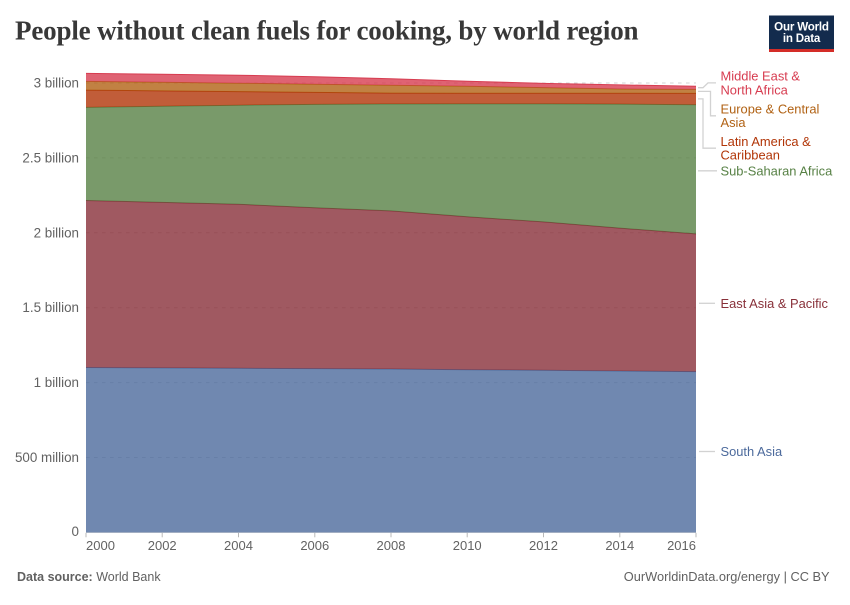 Image resolution: width=850 pixels, height=605 pixels. Describe the element at coordinates (50, 157) in the screenshot. I see `svg-text: 2.5 billion` at that location.